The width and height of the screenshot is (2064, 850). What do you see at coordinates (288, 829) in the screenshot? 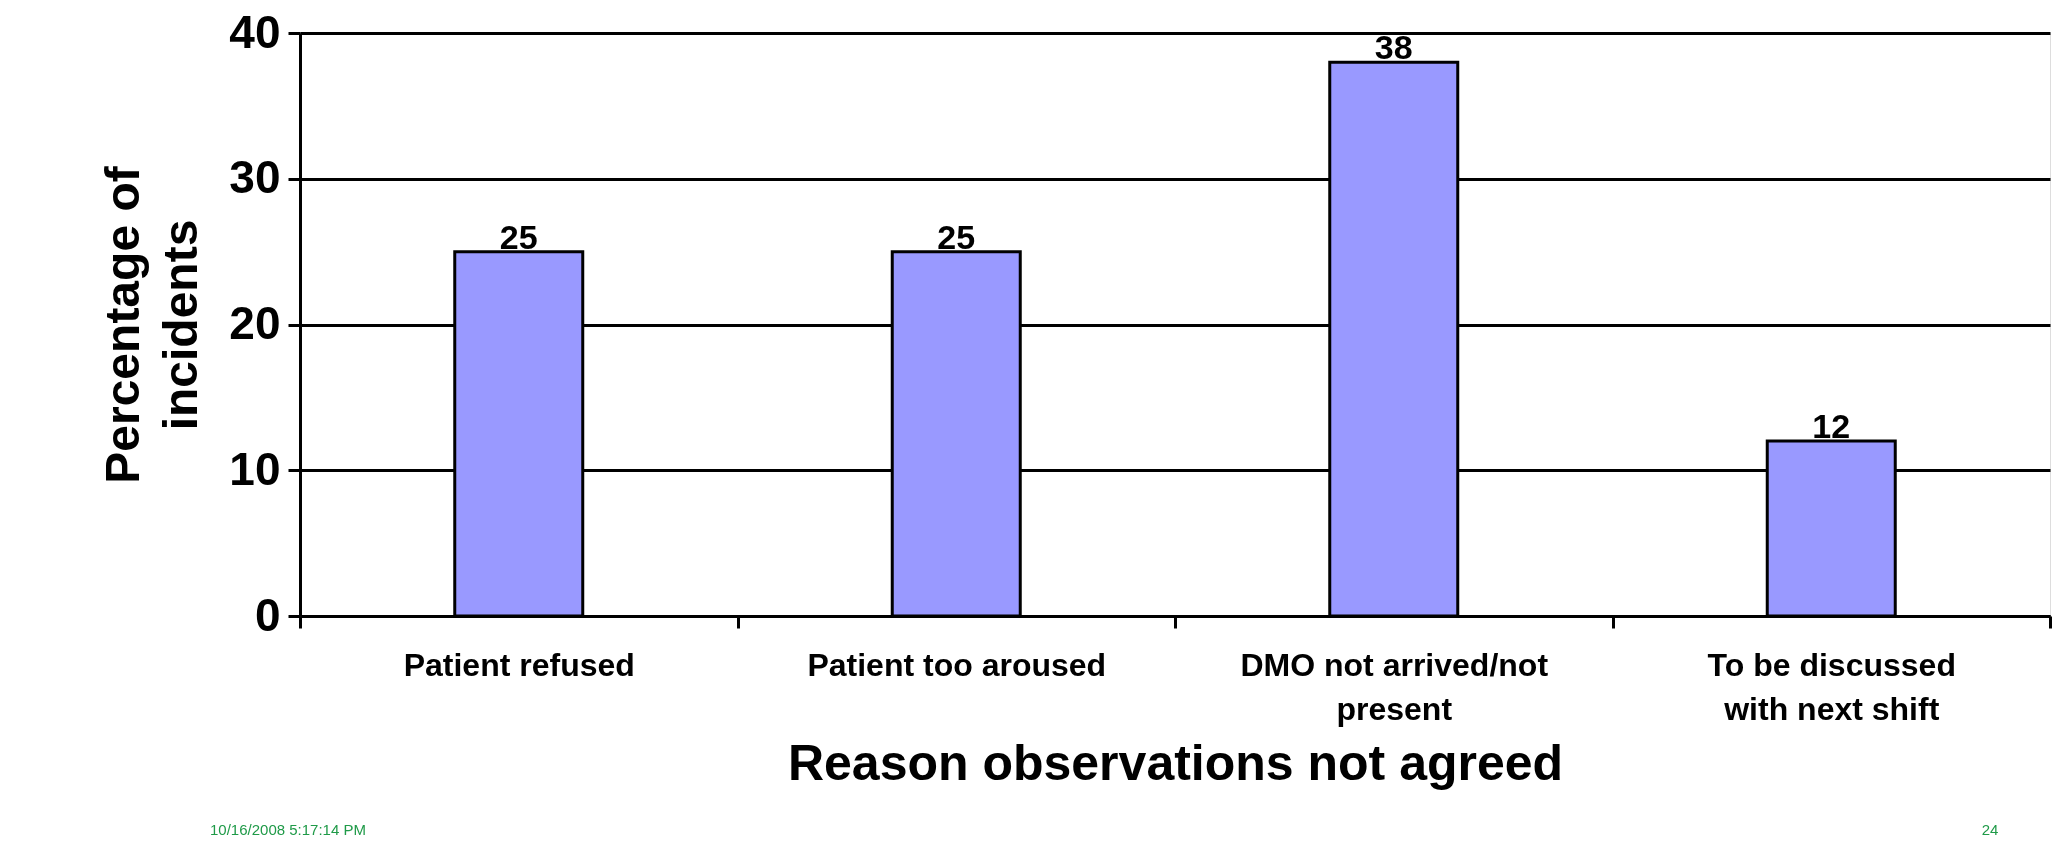
I see `text: 10/16/2008 5:17:14 PM` at bounding box center [288, 829].